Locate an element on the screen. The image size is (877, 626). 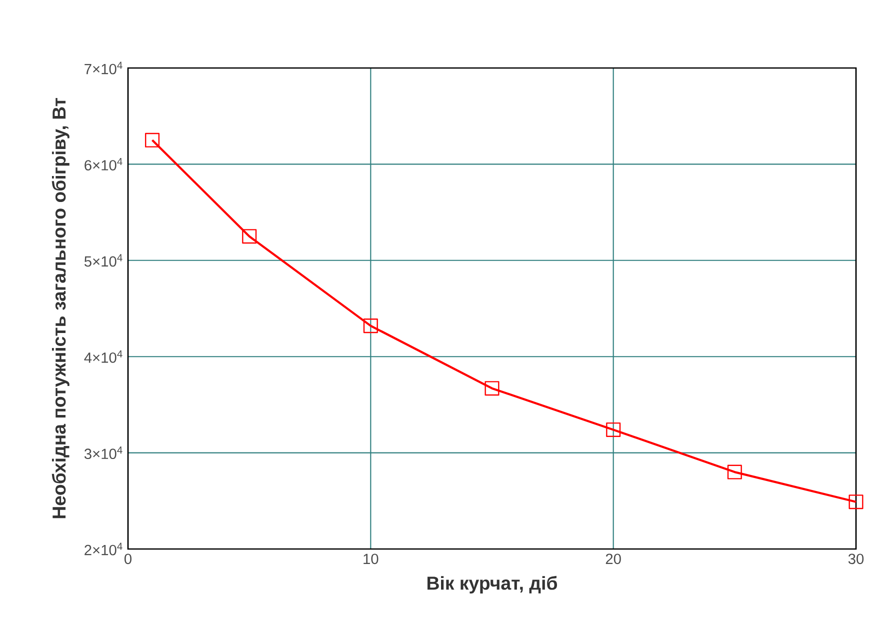
x-tick-label: 20 is located at coordinates (613, 559).